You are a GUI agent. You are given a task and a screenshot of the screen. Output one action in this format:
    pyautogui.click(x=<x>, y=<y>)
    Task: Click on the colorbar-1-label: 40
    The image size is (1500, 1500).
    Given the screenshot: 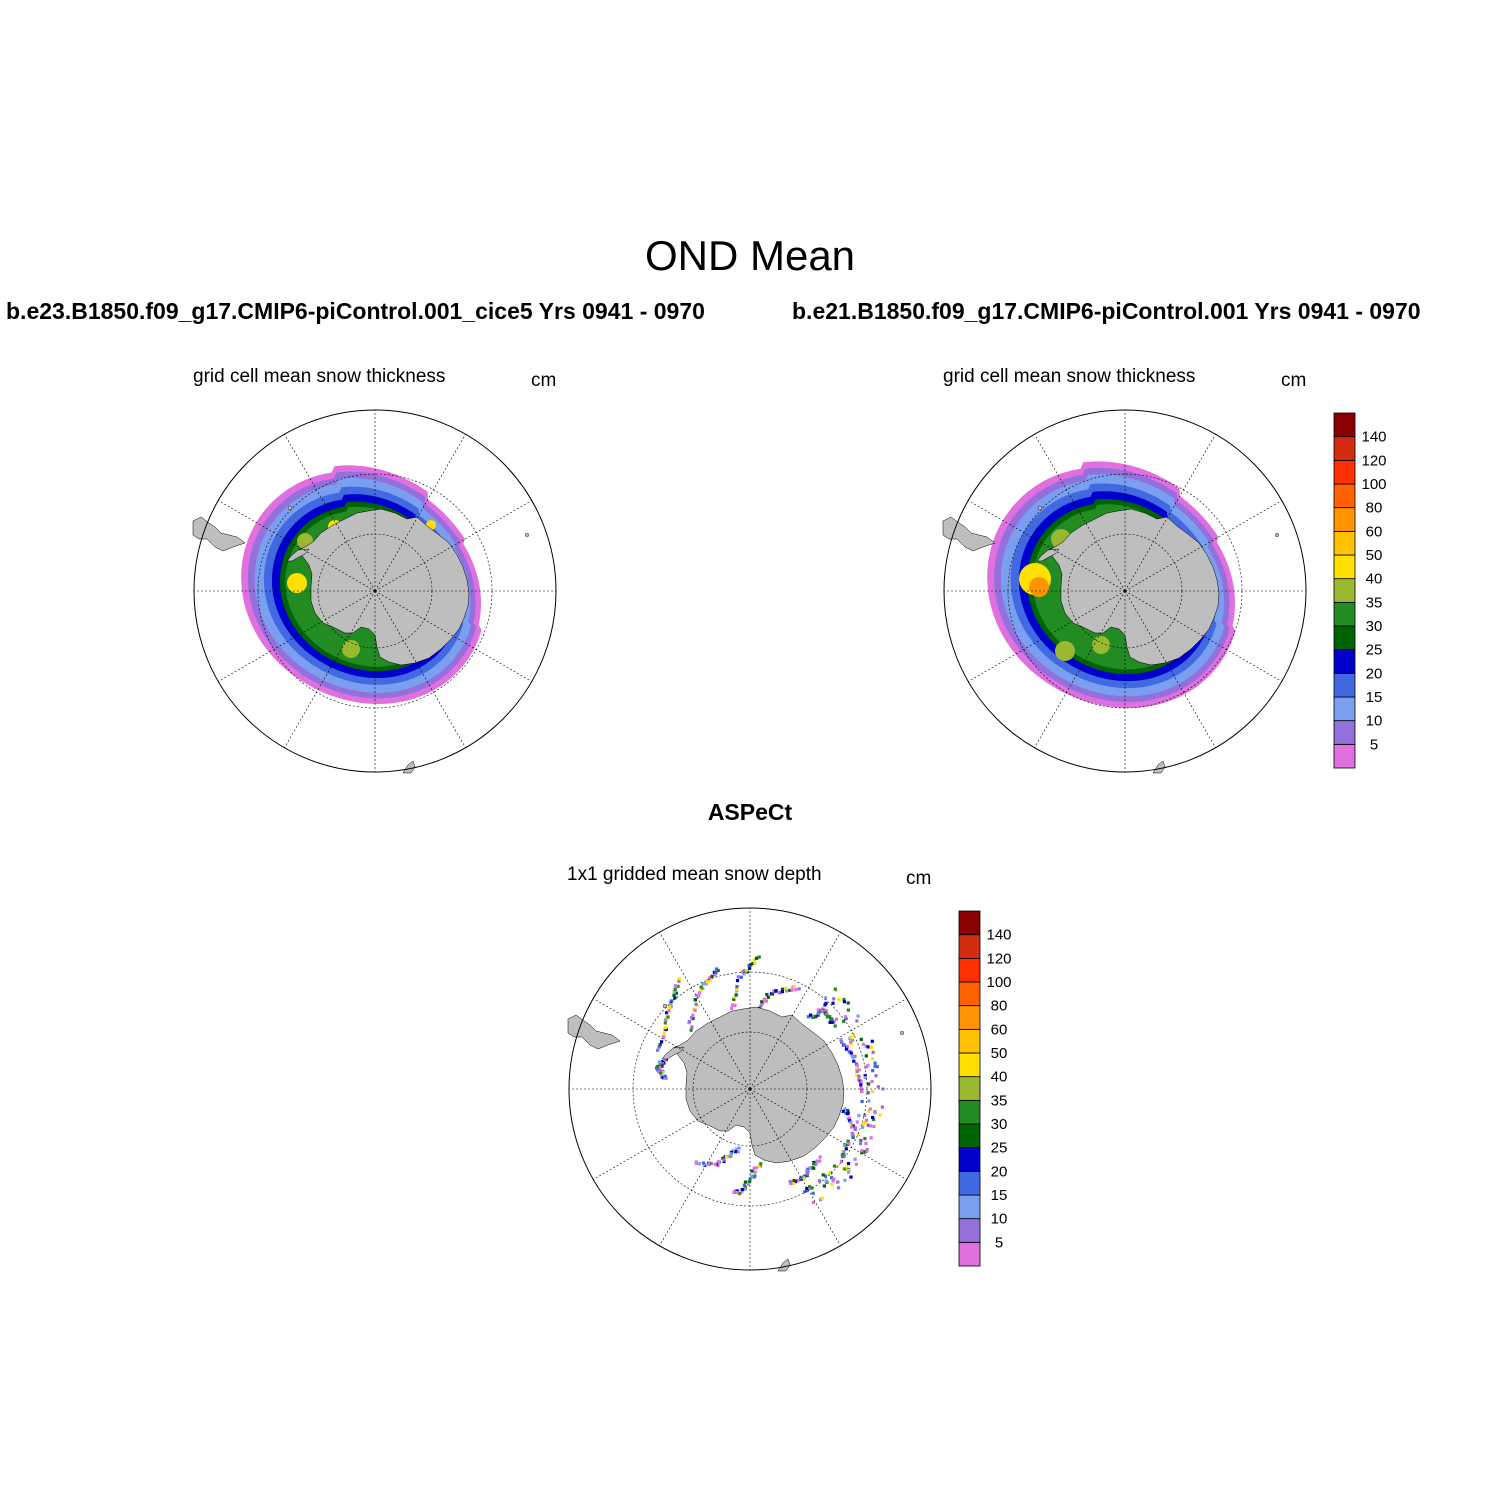 What is the action you would take?
    pyautogui.click(x=1374, y=579)
    